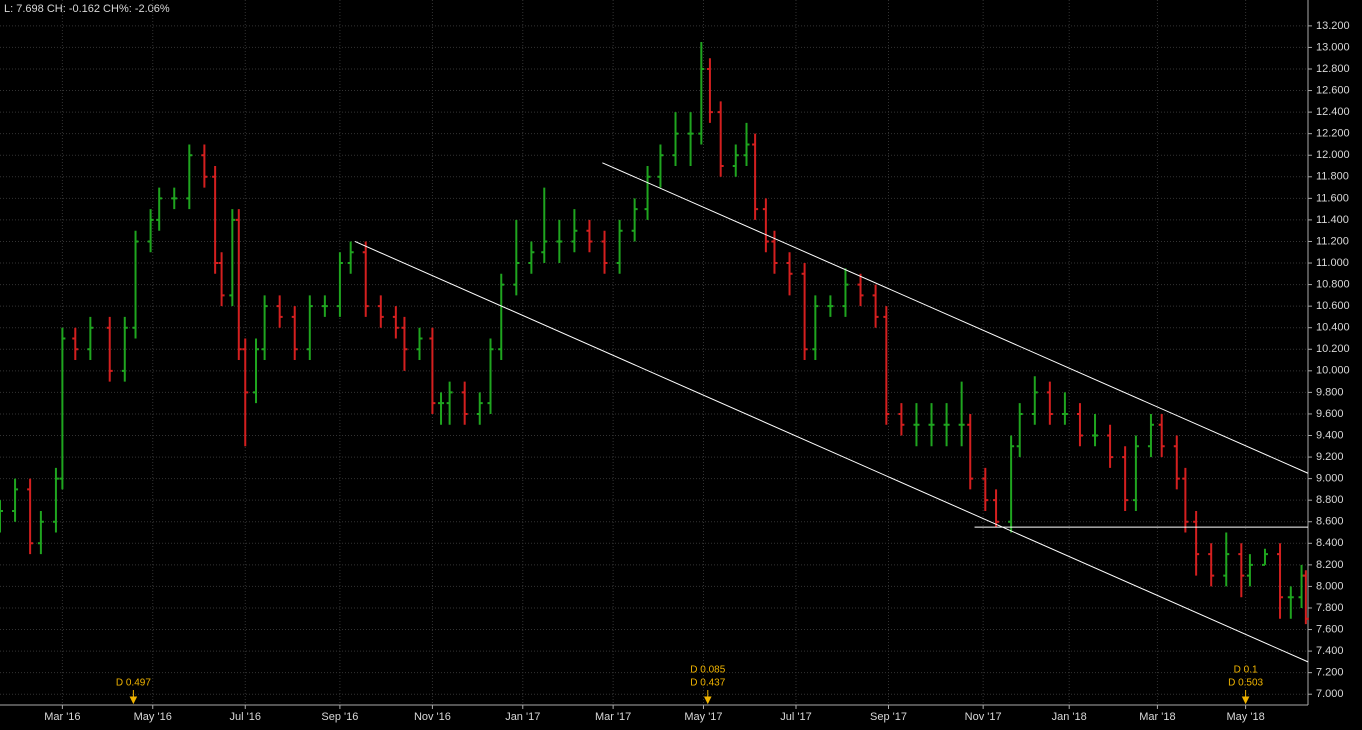 Image resolution: width=1362 pixels, height=730 pixels. Describe the element at coordinates (1330, 629) in the screenshot. I see `y-tick-label: 7.600` at that location.